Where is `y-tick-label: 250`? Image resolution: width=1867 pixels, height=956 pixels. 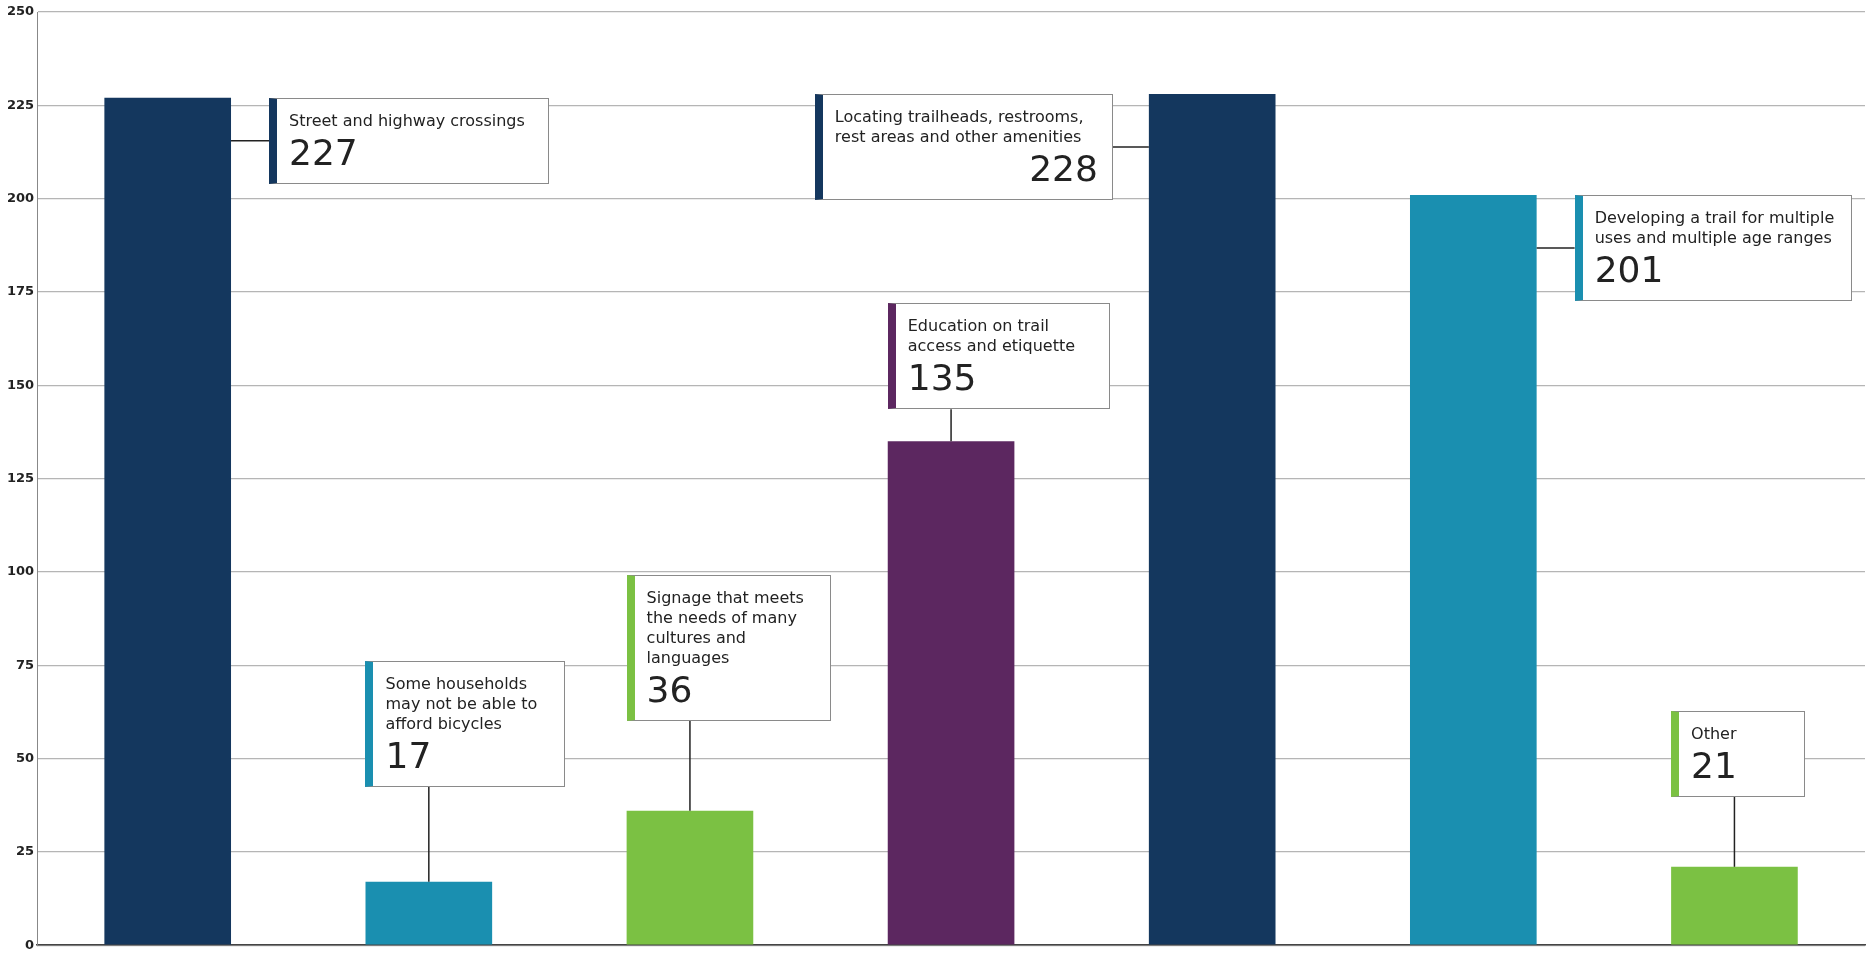 y-tick-label: 250 is located at coordinates (21, 11).